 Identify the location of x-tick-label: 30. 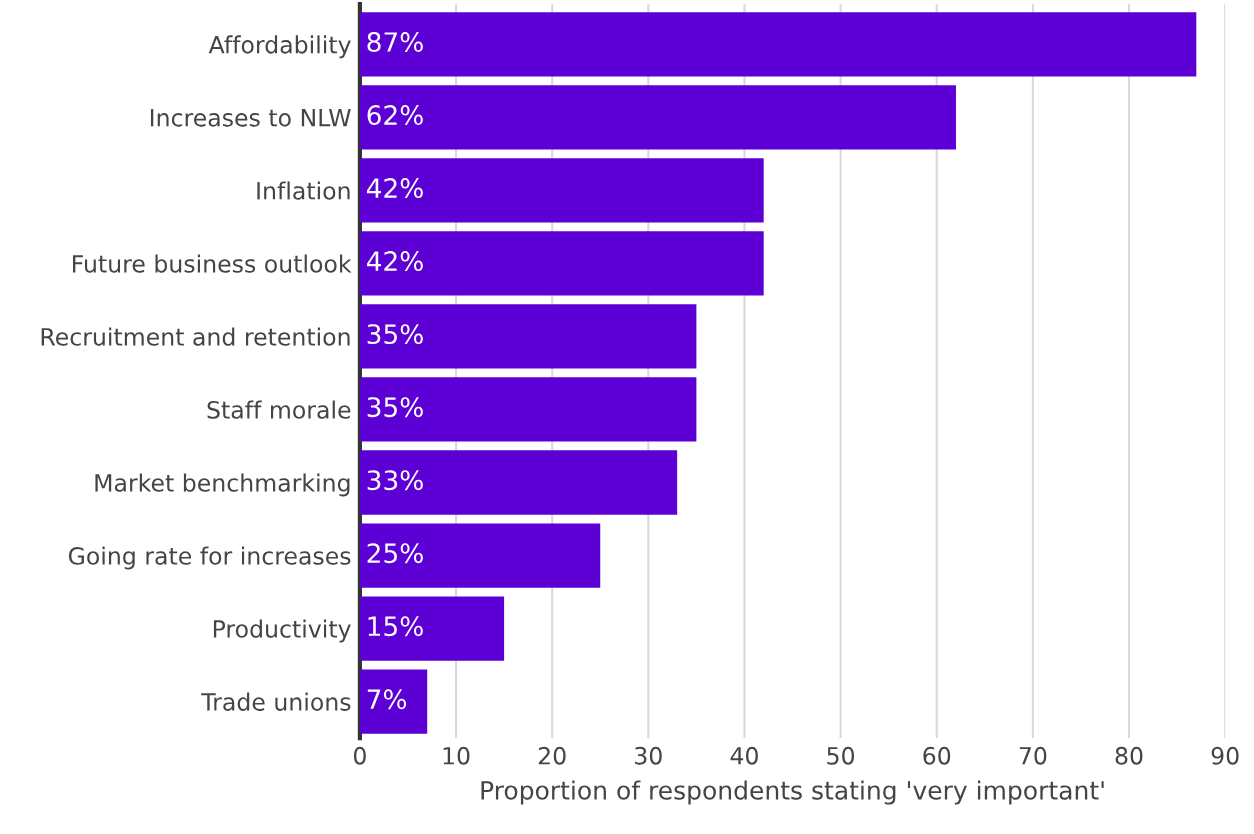
(648, 755).